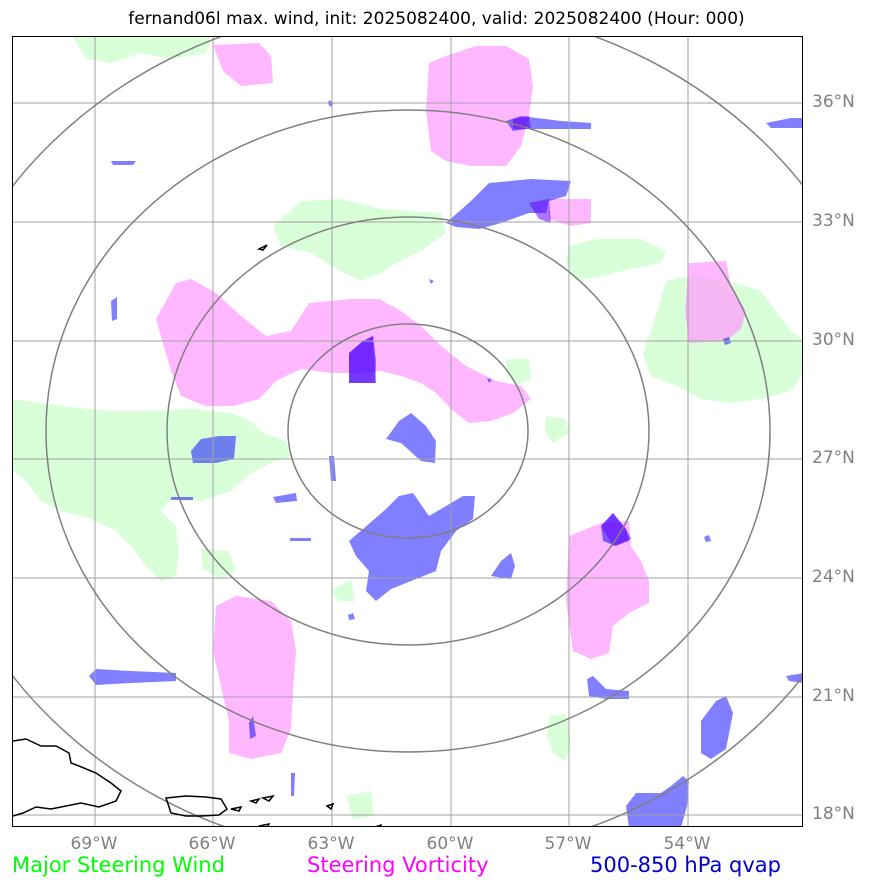  Describe the element at coordinates (450, 844) in the screenshot. I see `lon-label-60w: 60°W` at that location.